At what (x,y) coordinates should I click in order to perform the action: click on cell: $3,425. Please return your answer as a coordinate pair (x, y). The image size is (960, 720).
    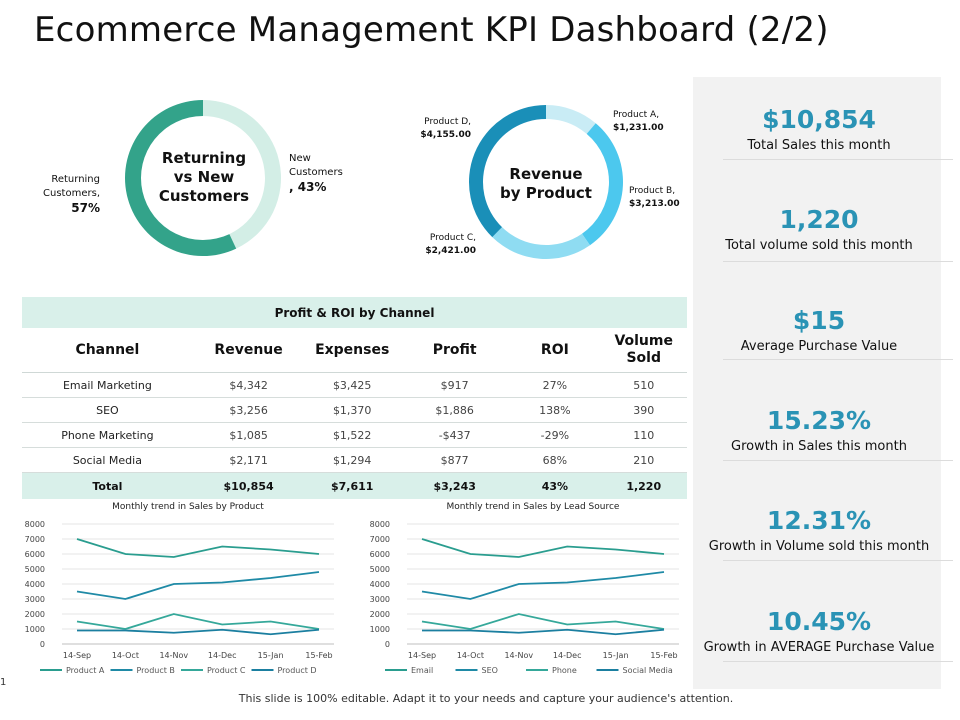
    Looking at the image, I should click on (352, 385).